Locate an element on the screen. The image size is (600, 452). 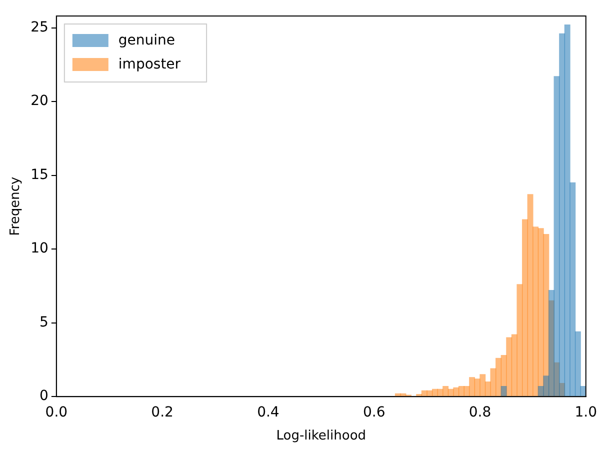
x-axis-title: Log-likelihood is located at coordinates (321, 436).